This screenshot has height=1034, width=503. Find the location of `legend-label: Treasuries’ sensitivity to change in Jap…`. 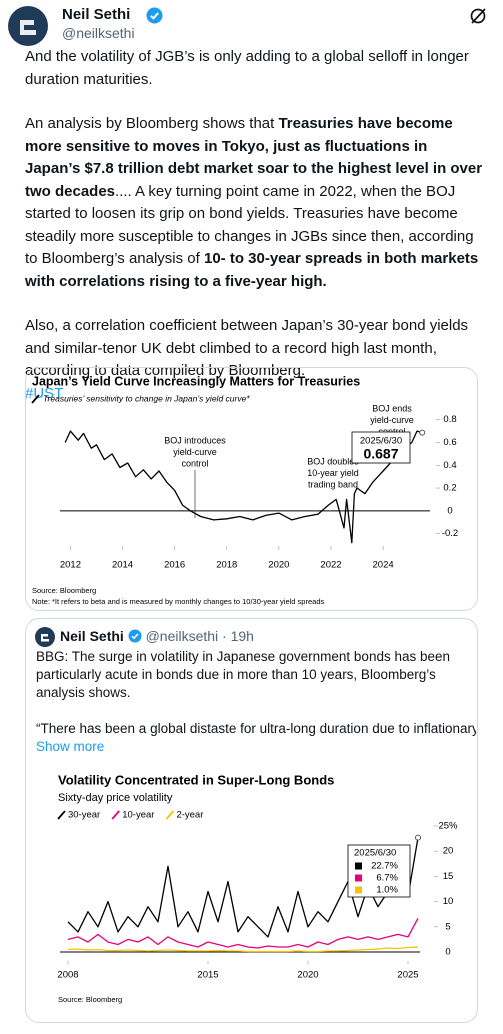

legend-label: Treasuries’ sensitivity to change in Jap… is located at coordinates (146, 398).